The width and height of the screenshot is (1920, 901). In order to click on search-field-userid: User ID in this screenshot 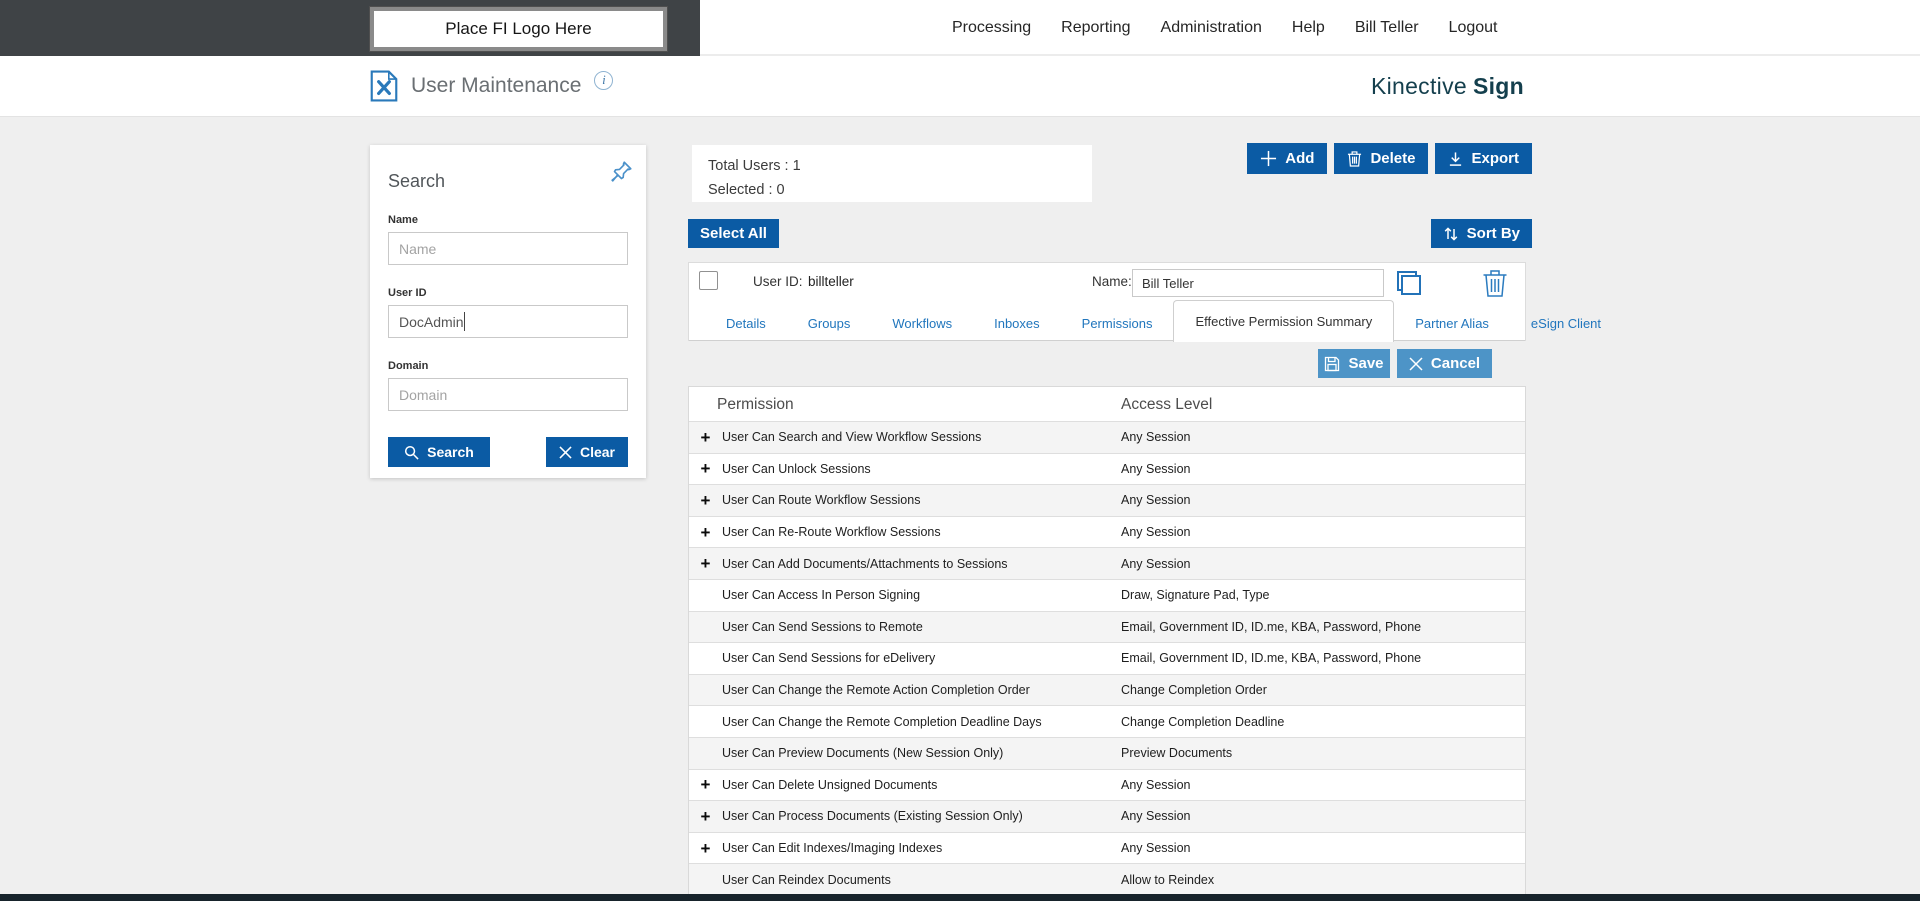, I will do `click(508, 312)`.